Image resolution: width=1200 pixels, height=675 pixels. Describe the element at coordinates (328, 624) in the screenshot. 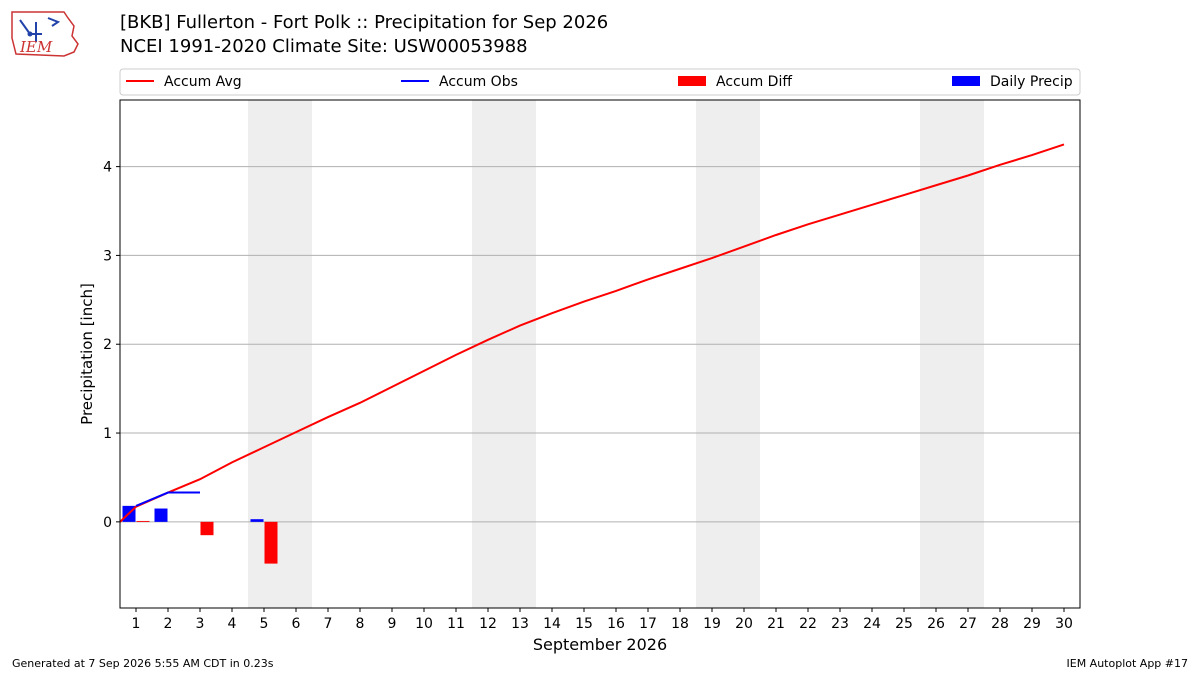

I see `x-tick-label: 7` at that location.